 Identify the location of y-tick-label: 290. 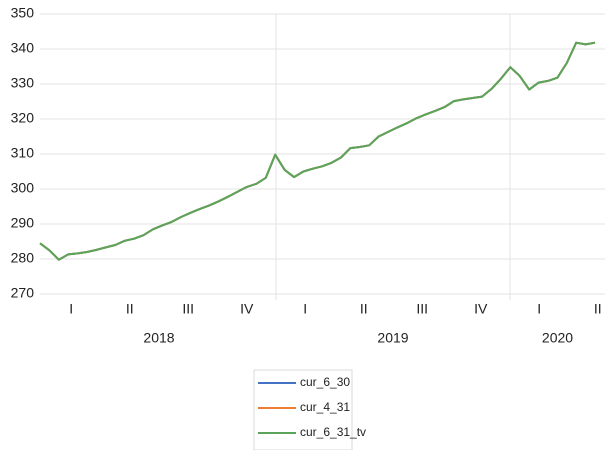
(23, 223).